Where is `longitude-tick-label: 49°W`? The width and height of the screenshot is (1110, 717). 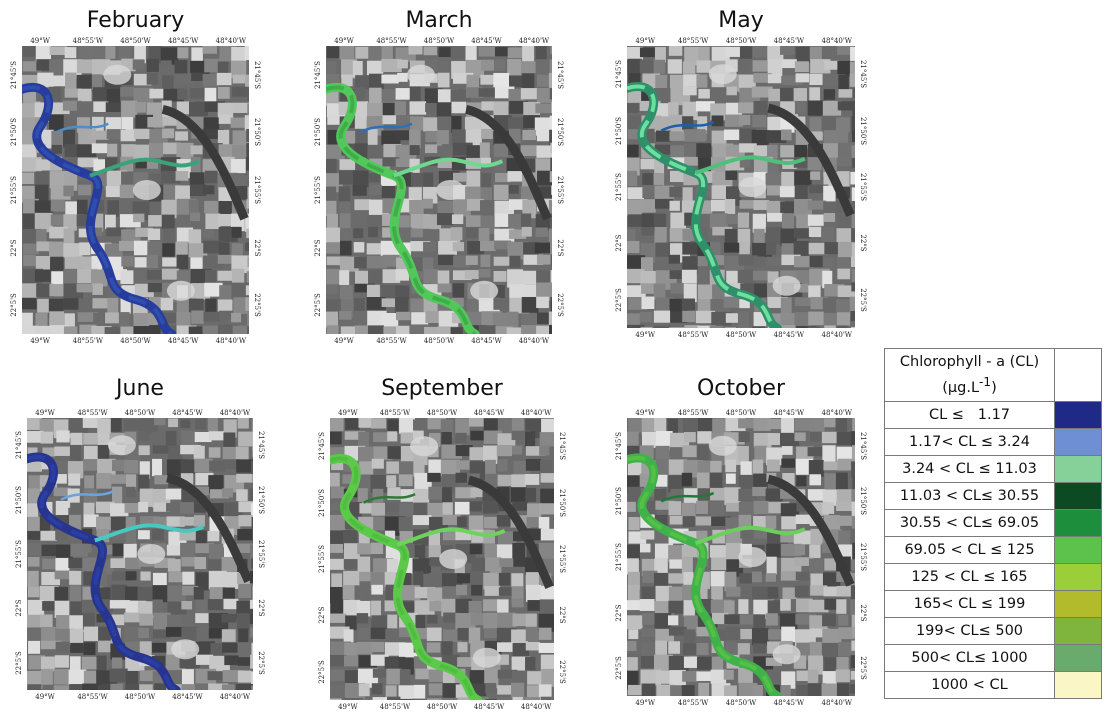 longitude-tick-label: 49°W is located at coordinates (348, 413).